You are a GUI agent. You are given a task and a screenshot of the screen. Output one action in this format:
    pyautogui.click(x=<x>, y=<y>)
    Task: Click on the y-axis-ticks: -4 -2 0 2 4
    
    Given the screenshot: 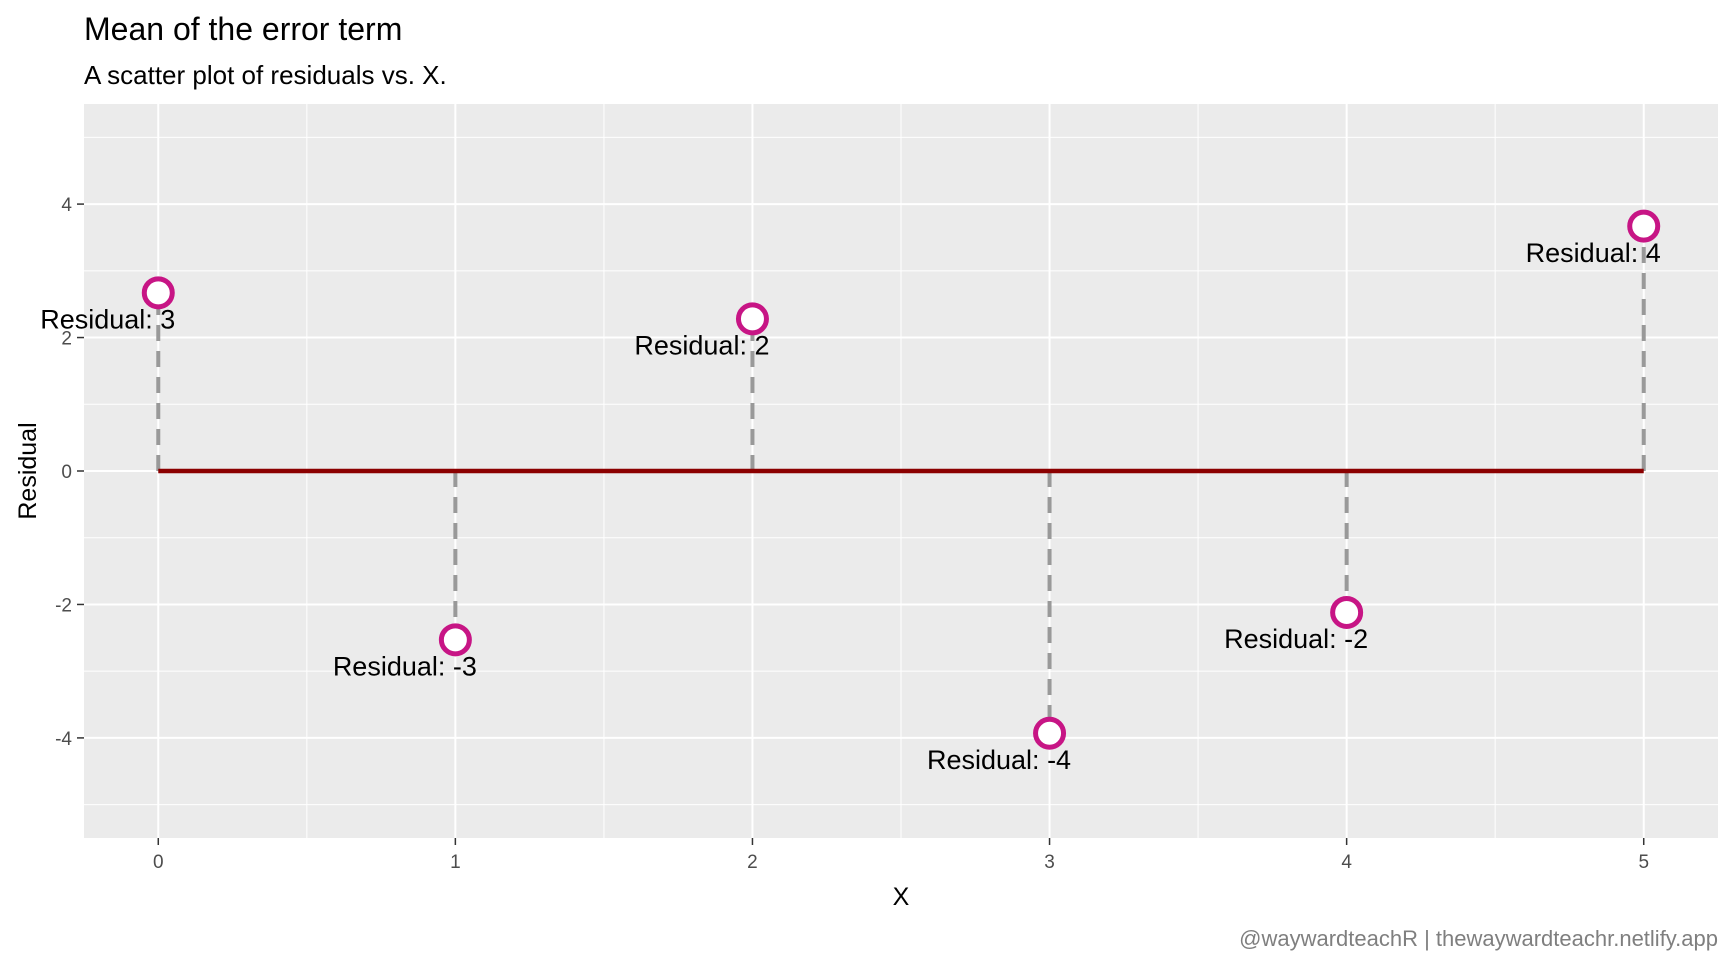 What is the action you would take?
    pyautogui.click(x=69, y=472)
    